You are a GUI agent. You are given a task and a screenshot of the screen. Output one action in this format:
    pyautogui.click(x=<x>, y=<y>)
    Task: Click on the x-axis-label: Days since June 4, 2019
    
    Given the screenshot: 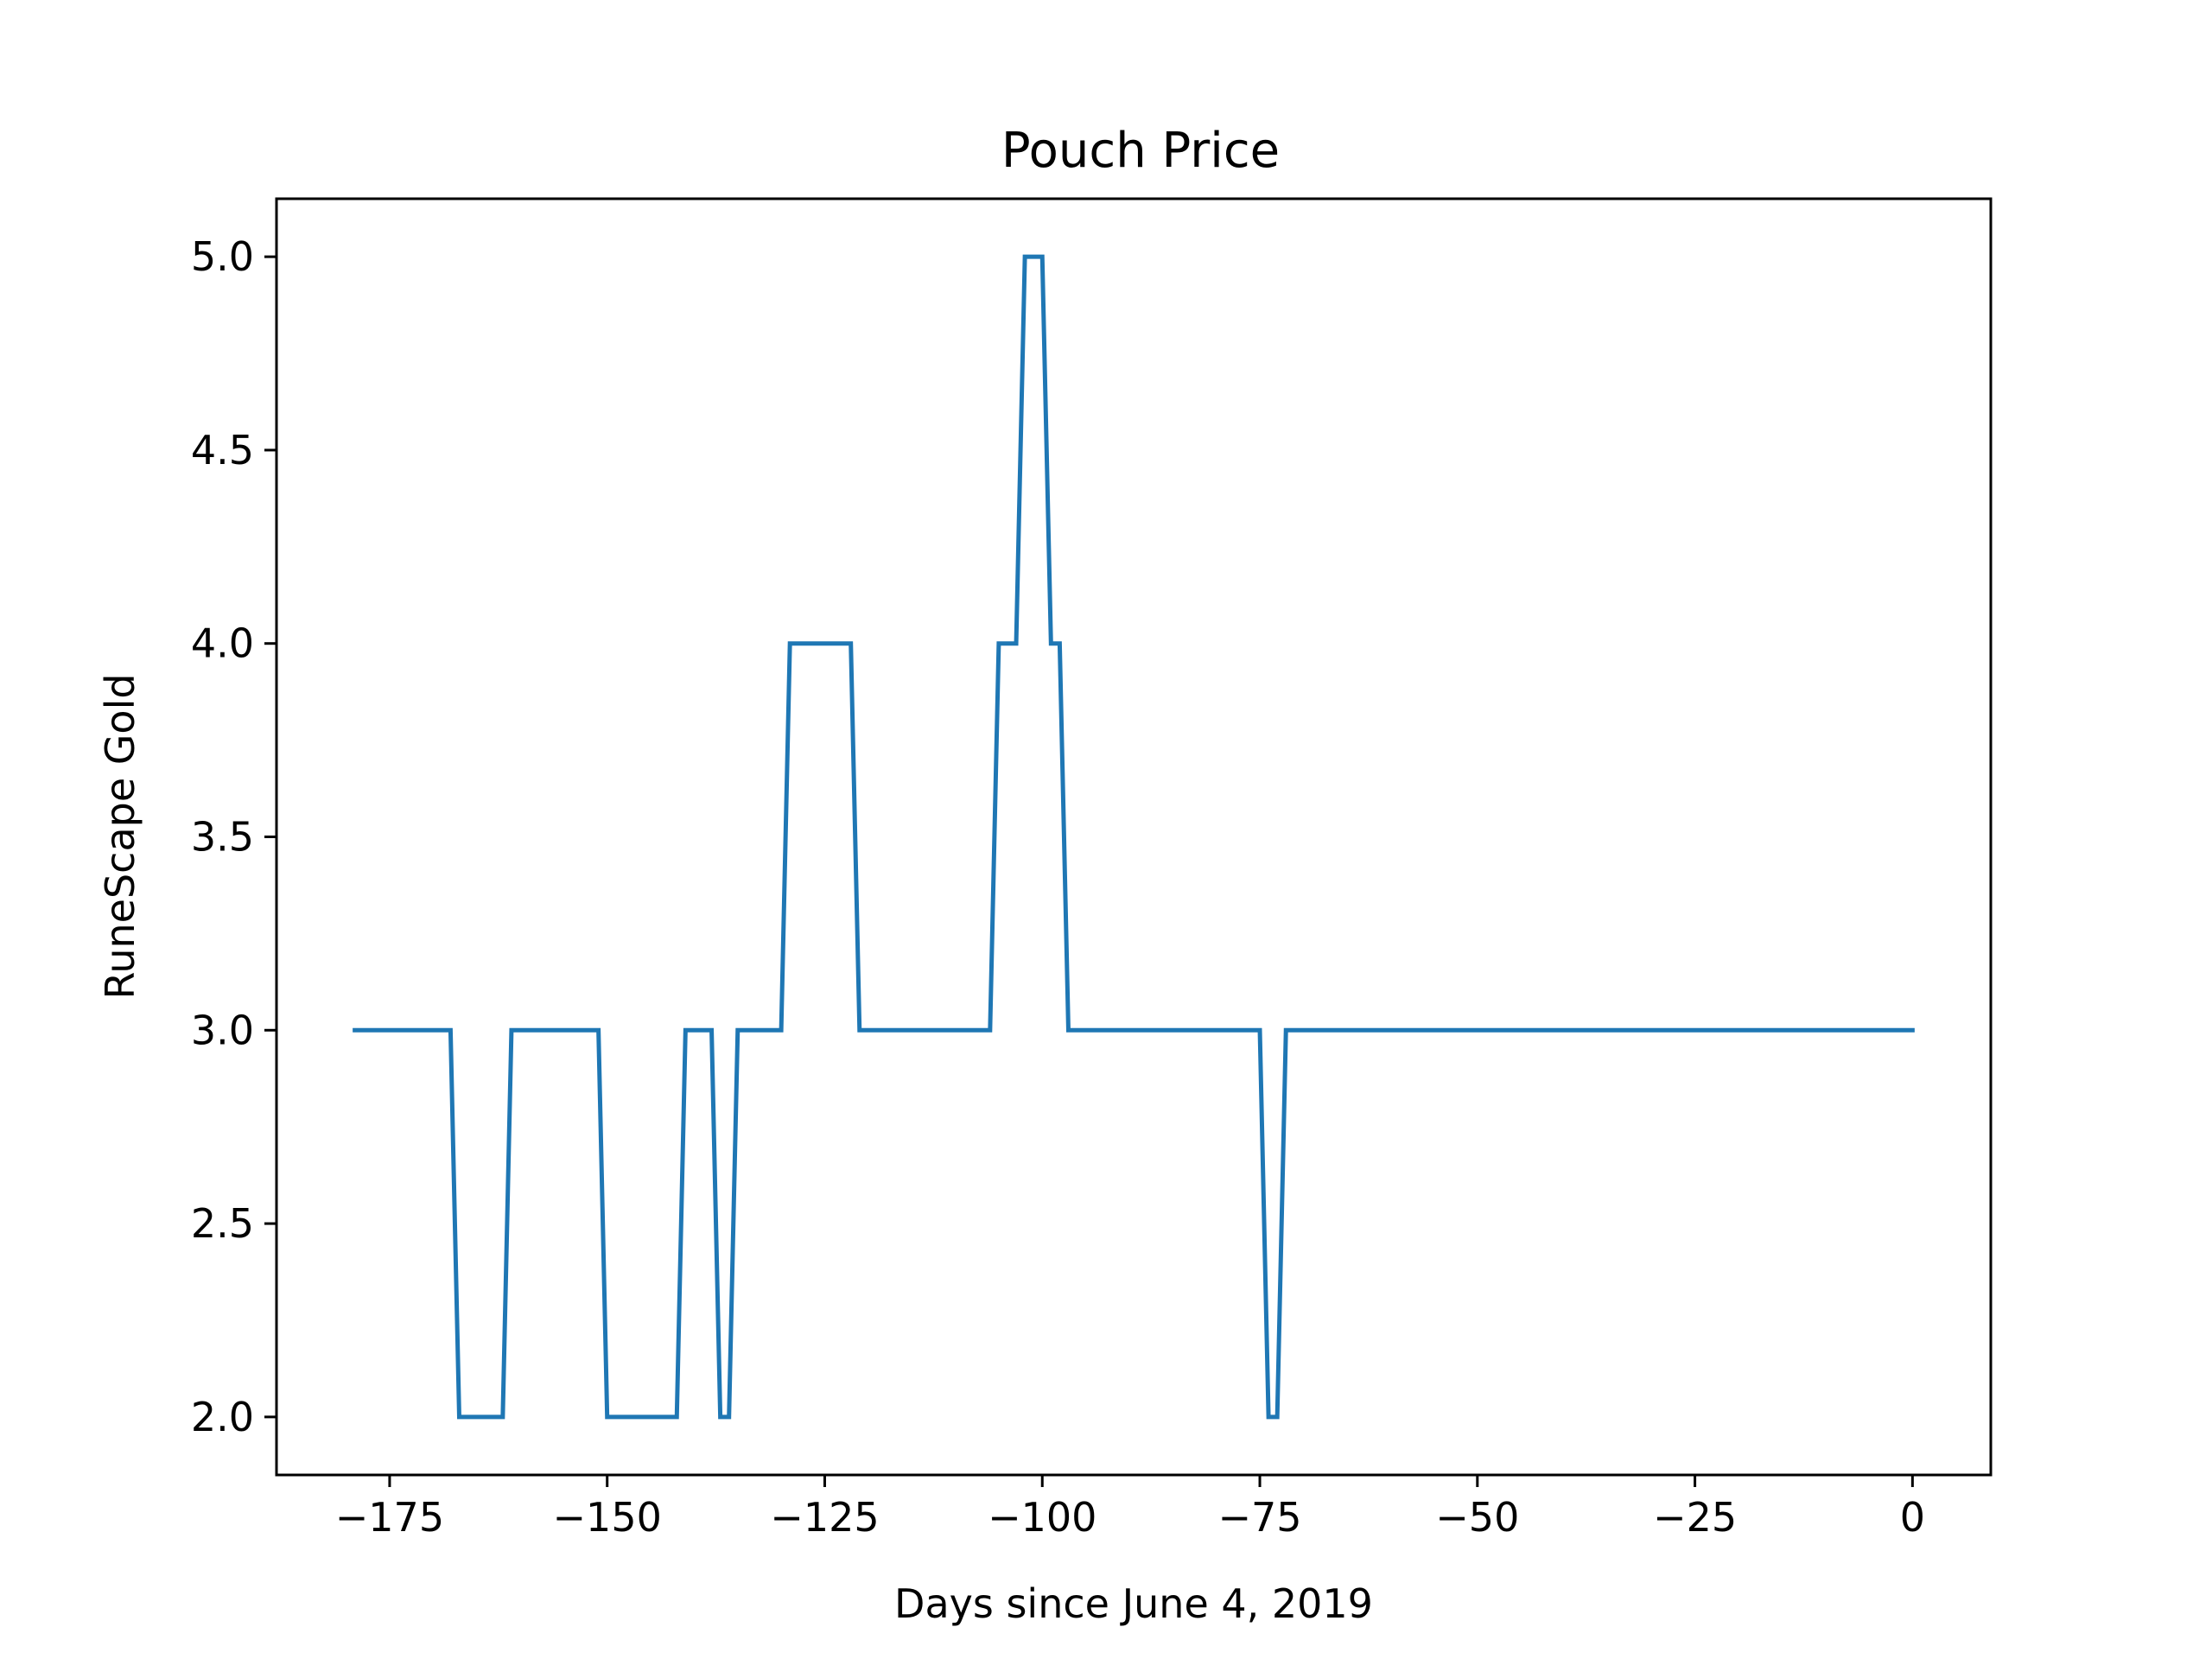 What is the action you would take?
    pyautogui.click(x=1133, y=1603)
    